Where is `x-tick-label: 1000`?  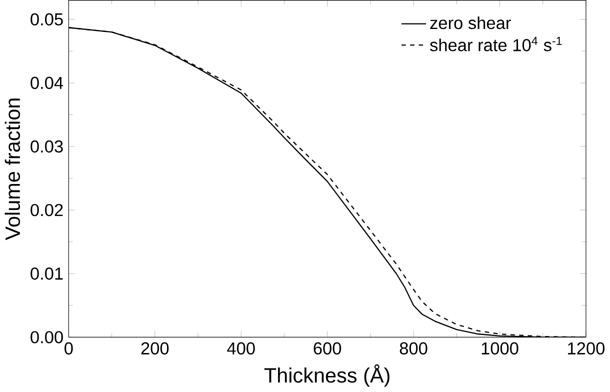 x-tick-label: 1000 is located at coordinates (500, 348).